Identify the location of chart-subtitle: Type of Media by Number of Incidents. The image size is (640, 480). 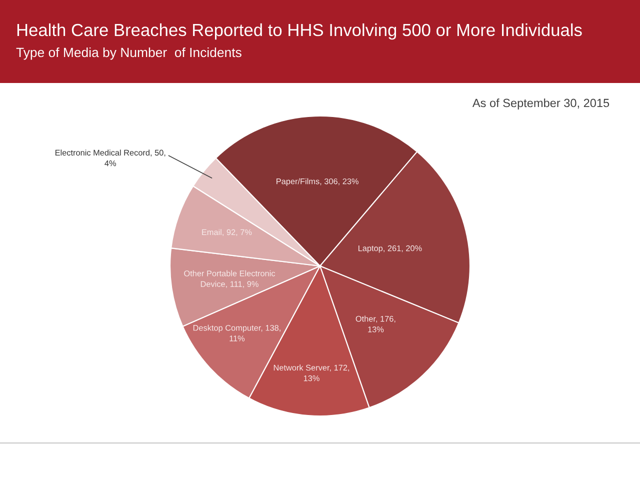
(129, 53).